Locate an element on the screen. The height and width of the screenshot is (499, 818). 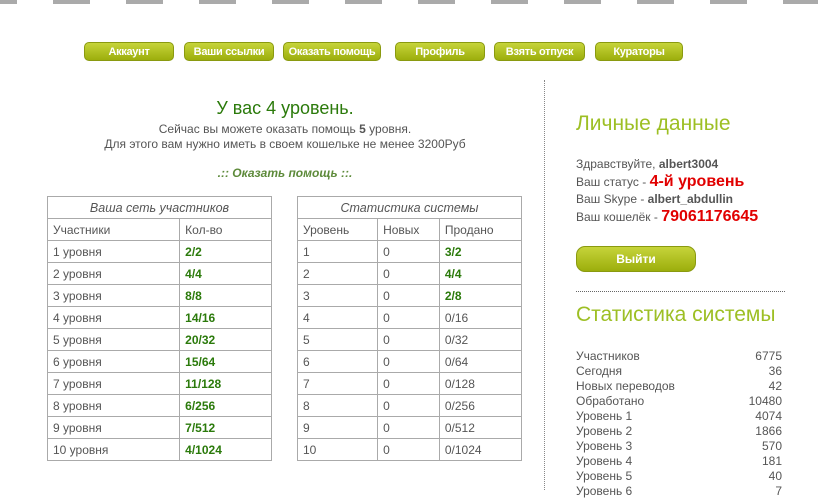
stats-row: Уровень 3 570 is located at coordinates (679, 446).